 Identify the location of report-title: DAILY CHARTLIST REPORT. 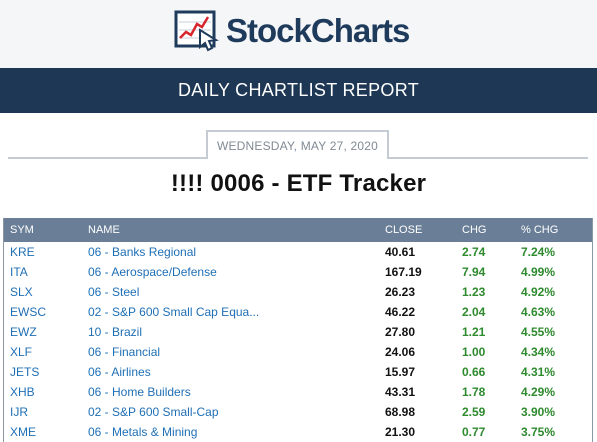
(298, 90).